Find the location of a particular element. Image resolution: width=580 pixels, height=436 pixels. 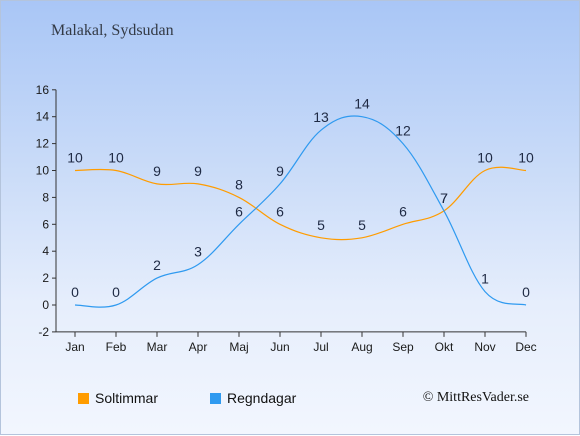

legend-label-regndagar: Regndagar is located at coordinates (262, 398).